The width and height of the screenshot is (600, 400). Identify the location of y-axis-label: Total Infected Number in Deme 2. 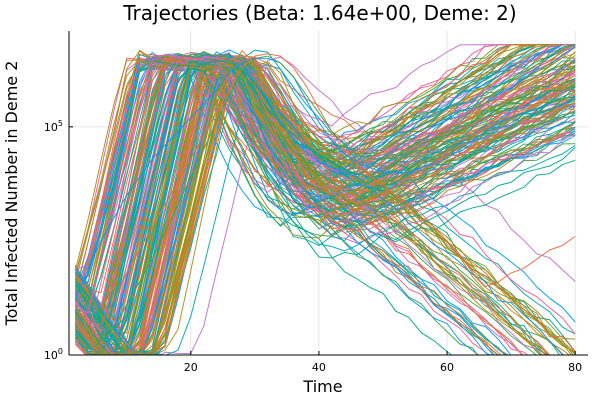
(11, 194).